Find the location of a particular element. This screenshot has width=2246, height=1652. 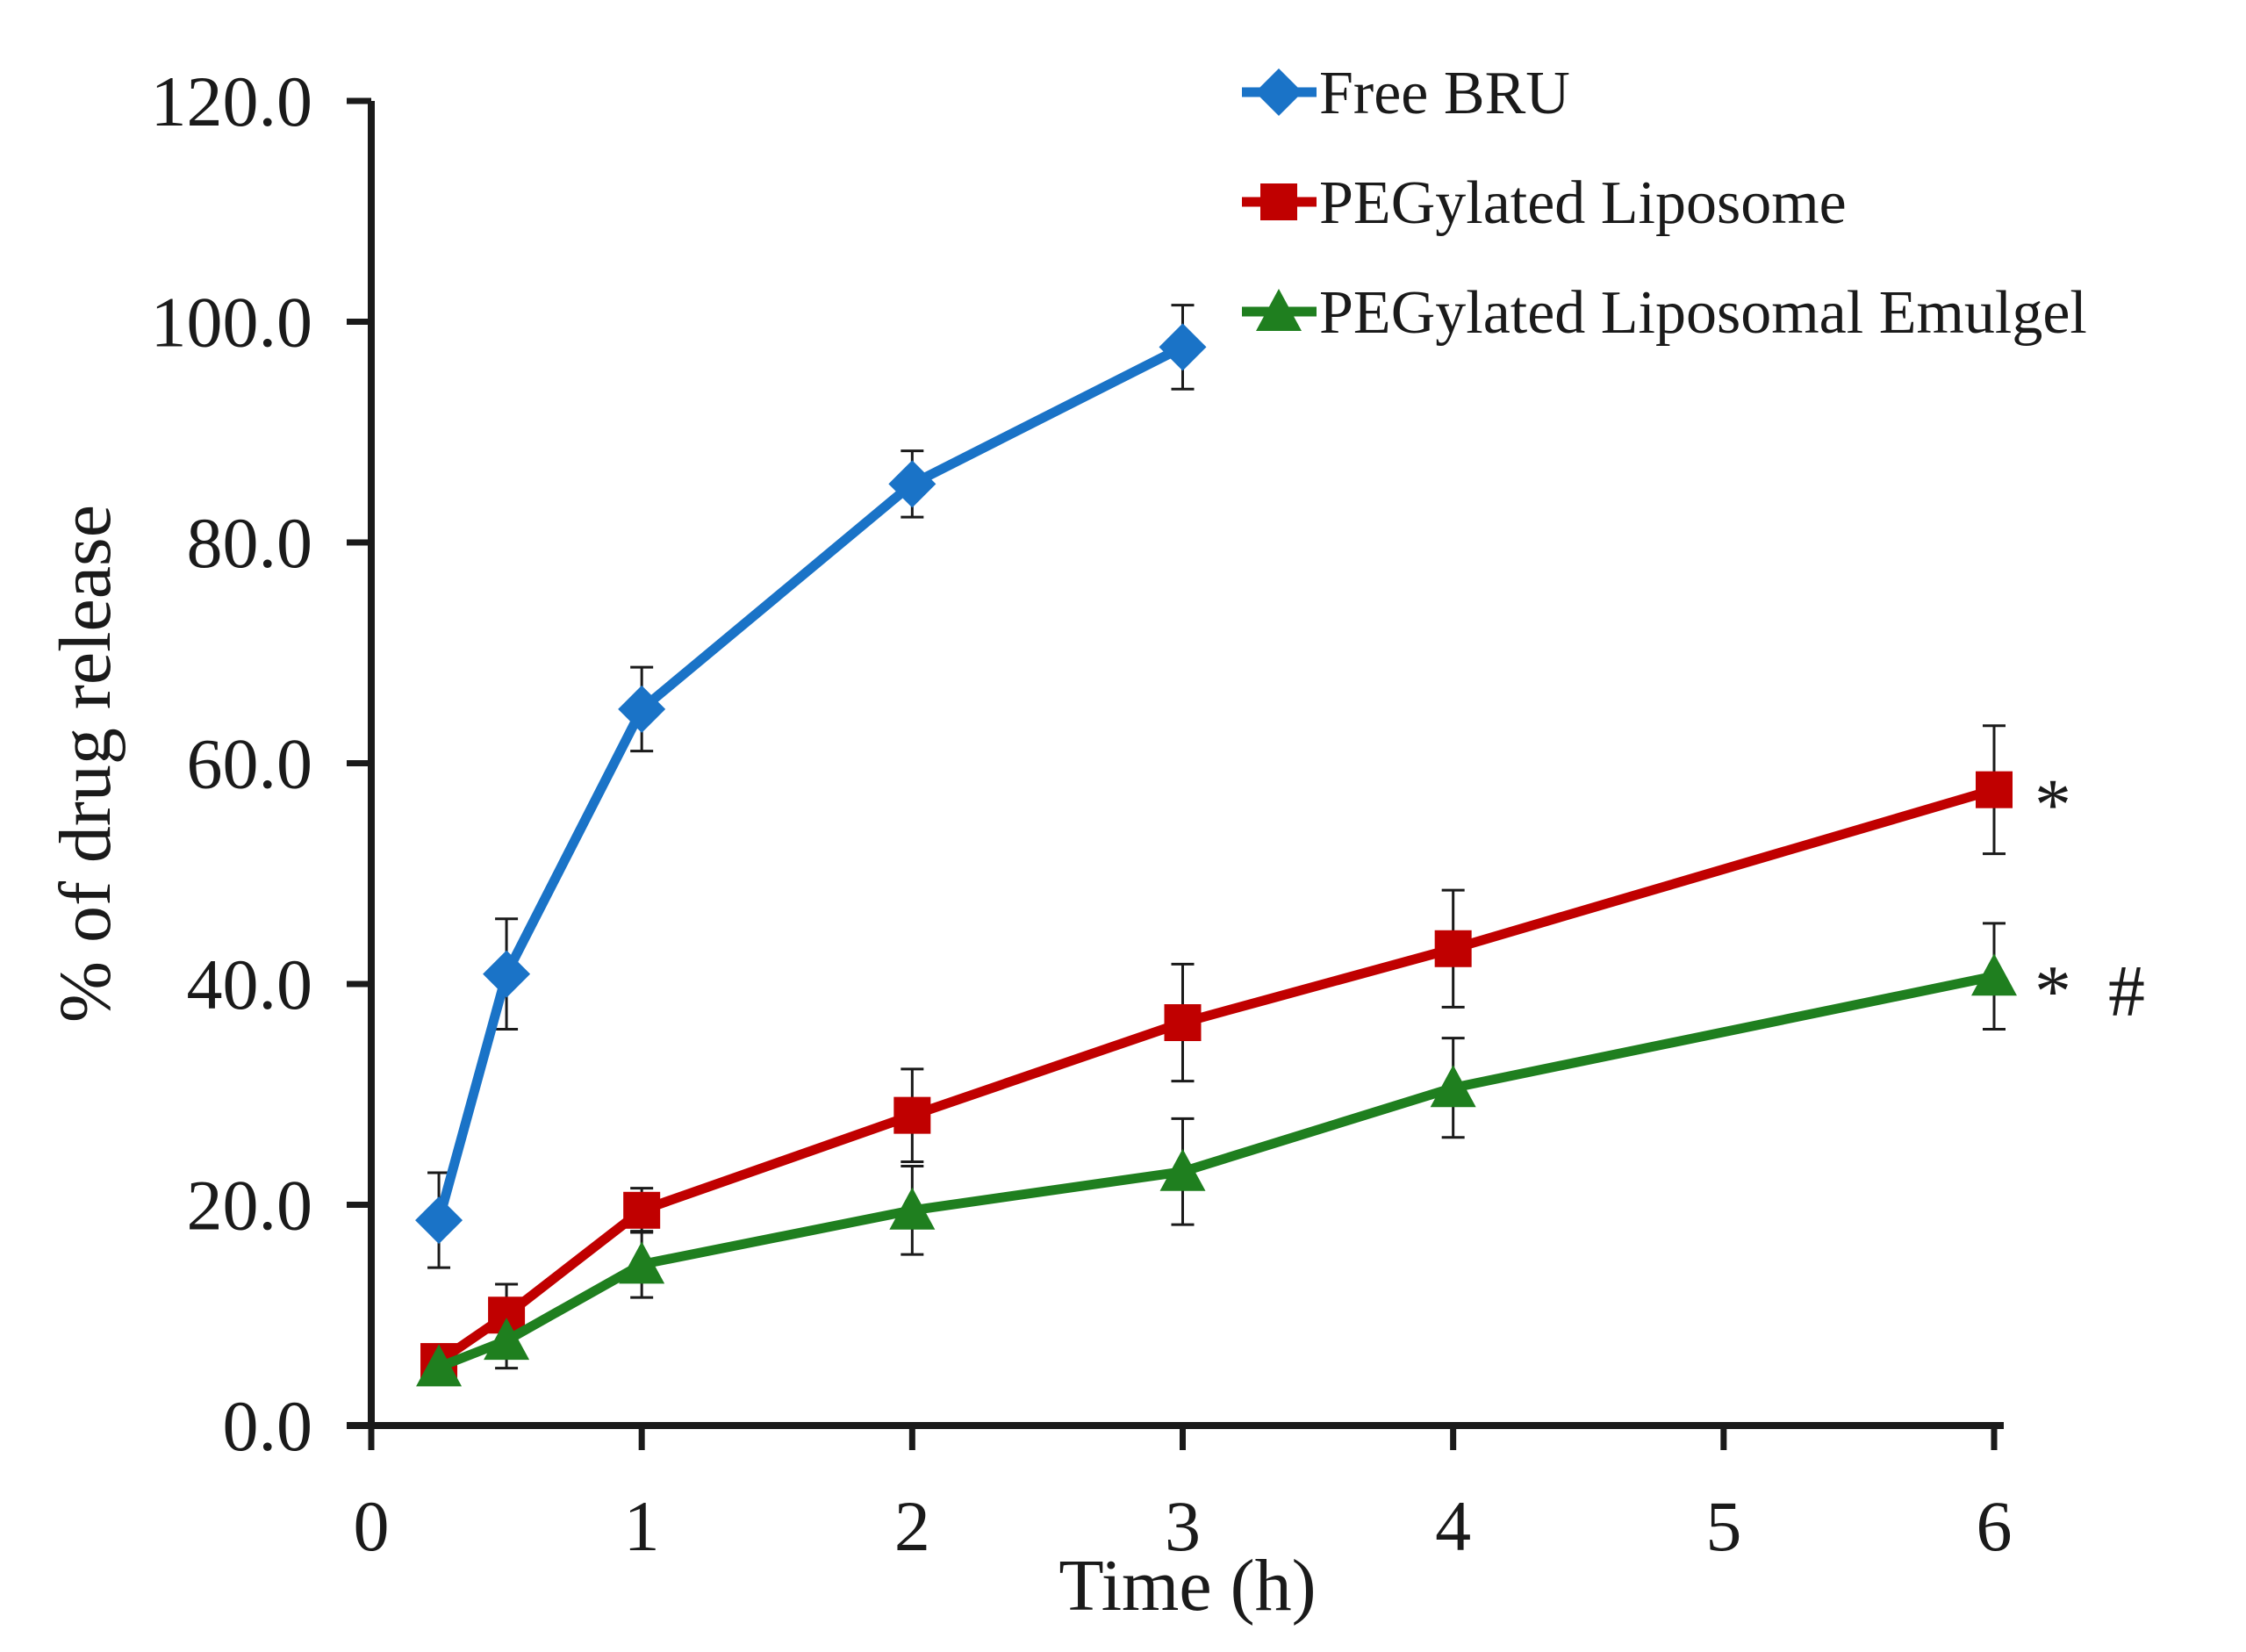

legend-marker-pegylated-liposomal-emulgel is located at coordinates (1279, 310).